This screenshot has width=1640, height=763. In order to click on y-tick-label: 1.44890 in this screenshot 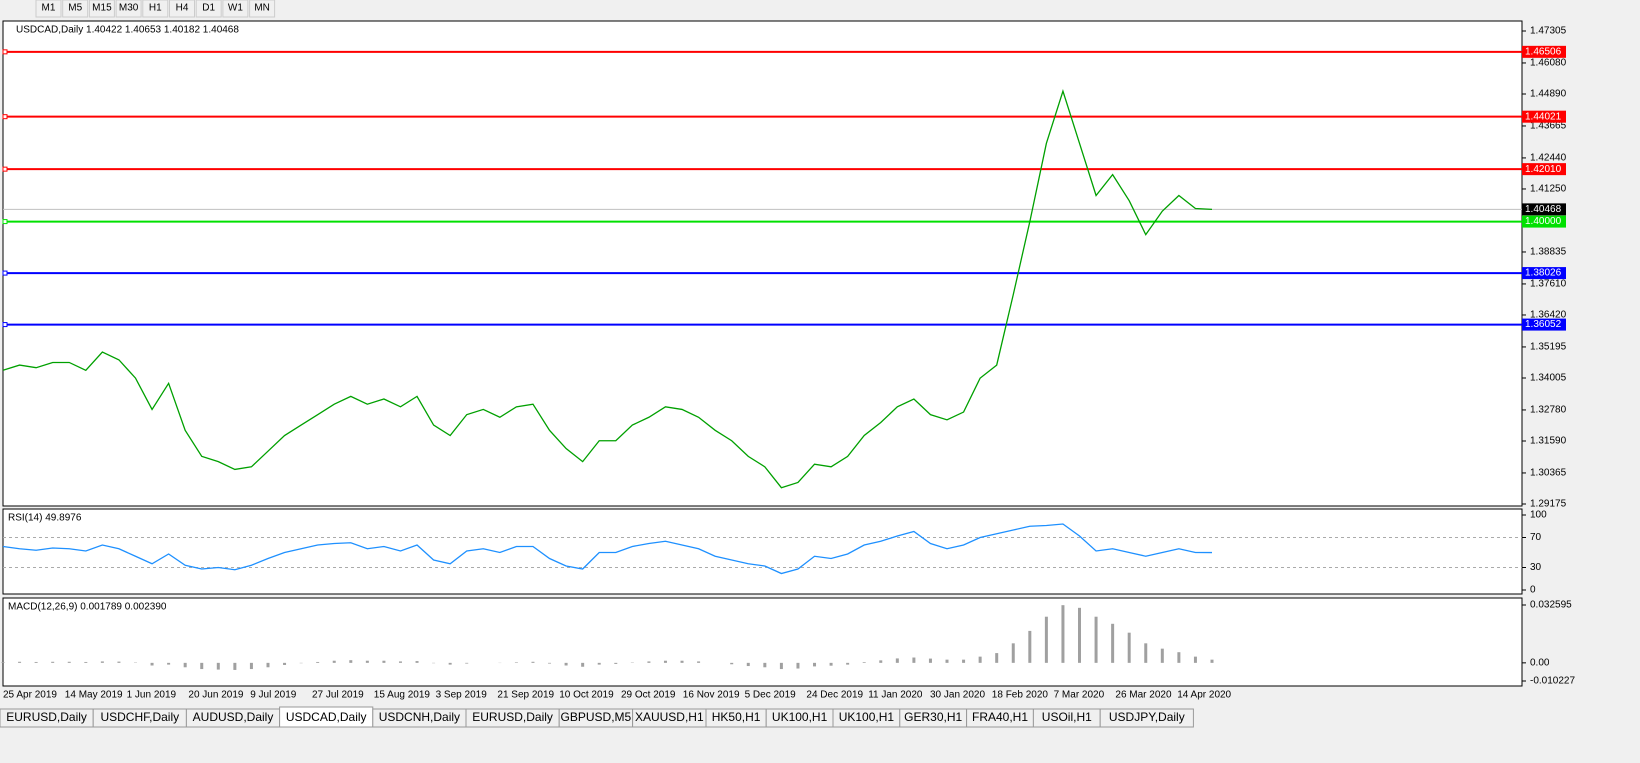, I will do `click(1548, 94)`.